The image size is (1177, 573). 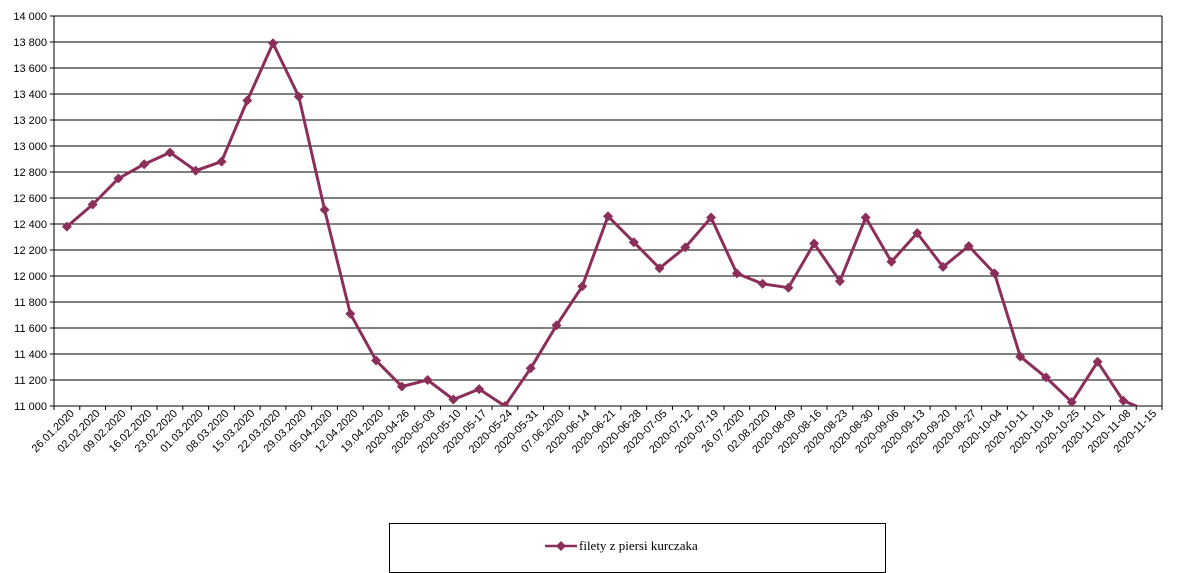 I want to click on y-tick-label: 13 000, so click(x=30, y=147).